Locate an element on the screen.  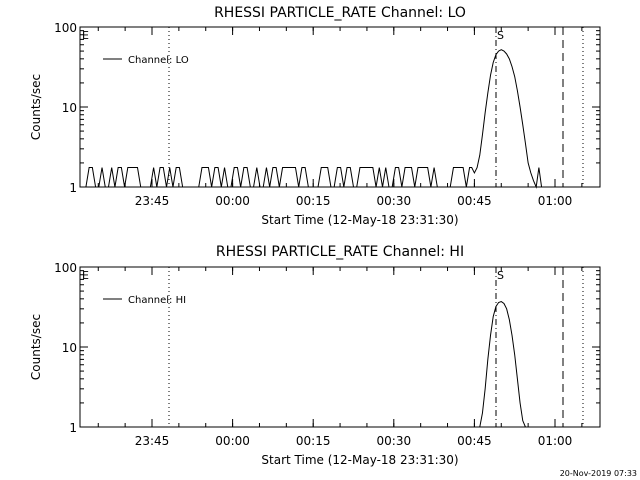
chart-title: RHESSI PARTICLE_RATE Channel: LO is located at coordinates (340, 13).